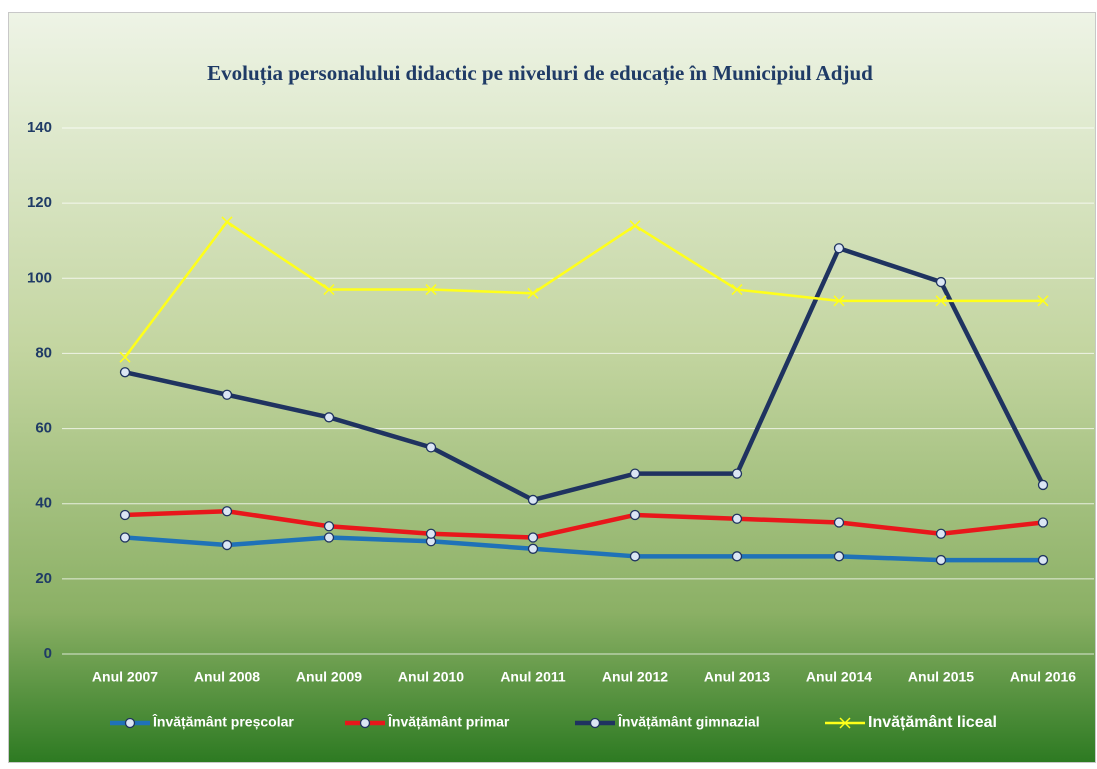  Describe the element at coordinates (39, 202) in the screenshot. I see `y-tick-label: 120` at that location.